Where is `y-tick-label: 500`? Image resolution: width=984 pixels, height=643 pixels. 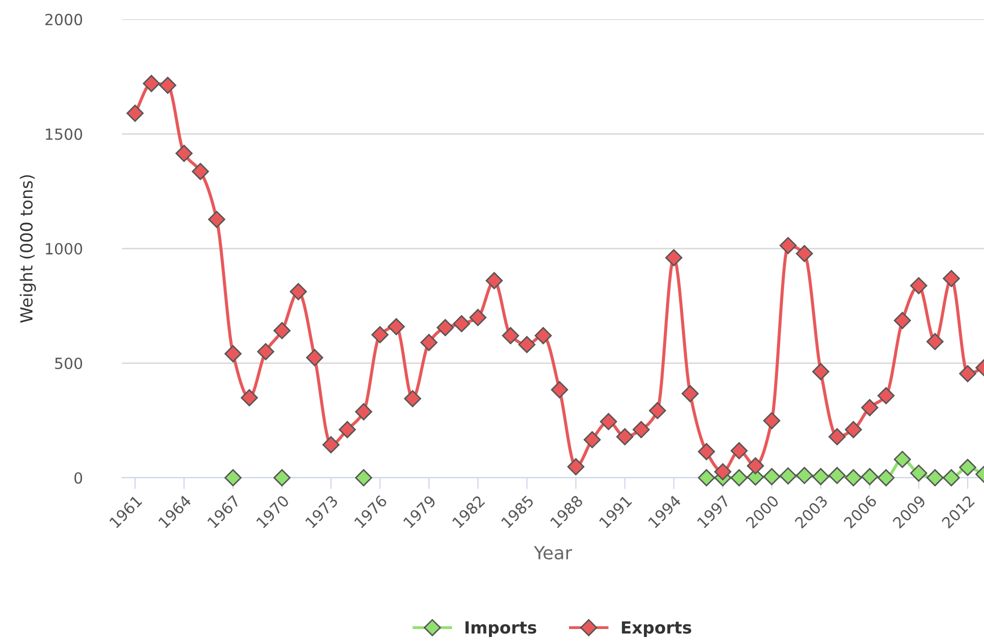 y-tick-label: 500 is located at coordinates (68, 364).